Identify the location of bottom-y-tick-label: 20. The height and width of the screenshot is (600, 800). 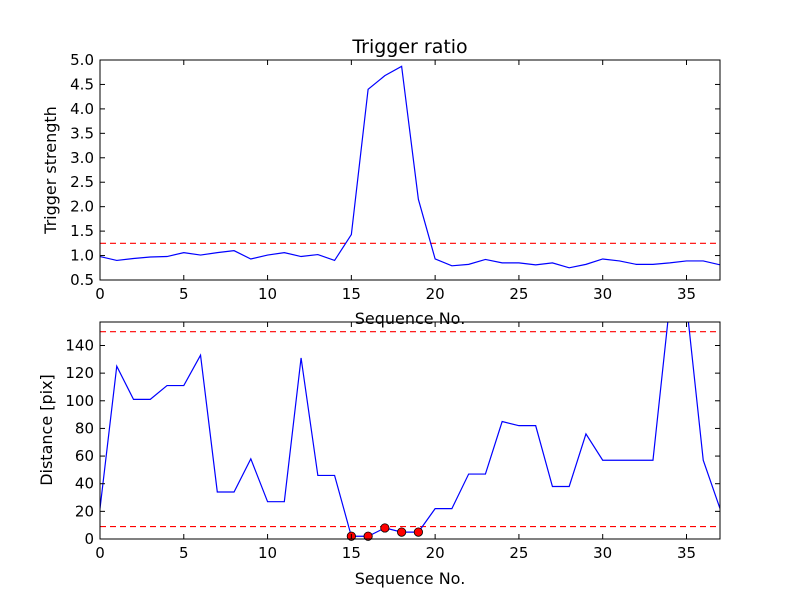
(84, 511).